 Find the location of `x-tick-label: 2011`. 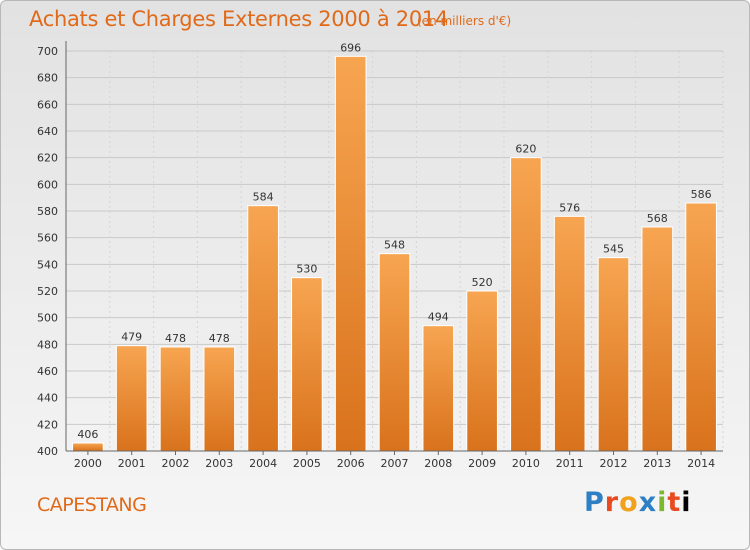

x-tick-label: 2011 is located at coordinates (570, 463).